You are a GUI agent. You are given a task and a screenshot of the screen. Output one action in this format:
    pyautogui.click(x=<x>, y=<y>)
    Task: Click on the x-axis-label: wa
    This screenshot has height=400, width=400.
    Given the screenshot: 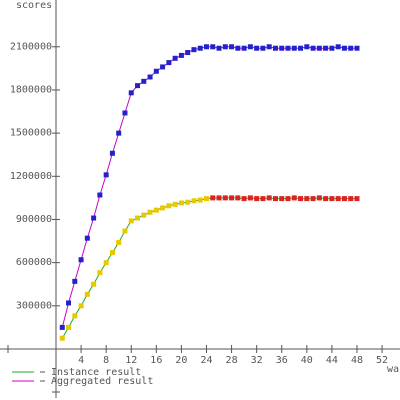 What is the action you would take?
    pyautogui.click(x=393, y=369)
    